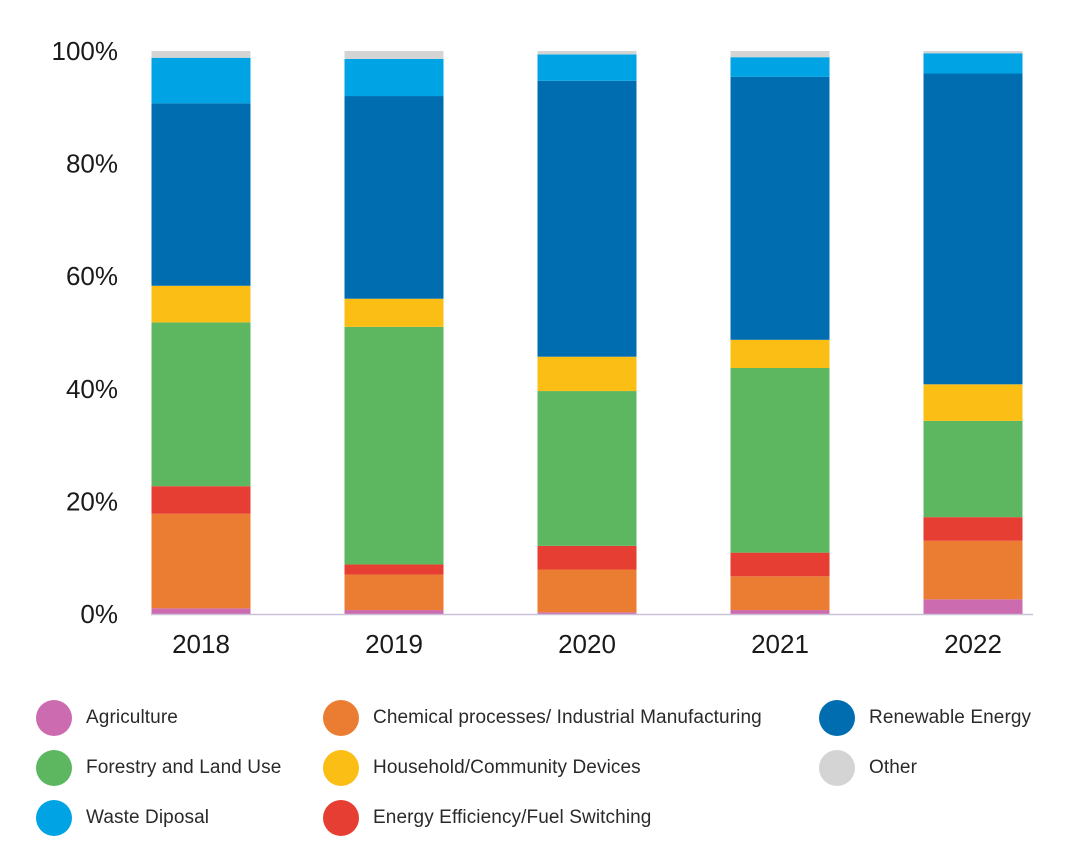 The width and height of the screenshot is (1080, 863). I want to click on legend-item-household: Household/Community Devices, so click(482, 768).